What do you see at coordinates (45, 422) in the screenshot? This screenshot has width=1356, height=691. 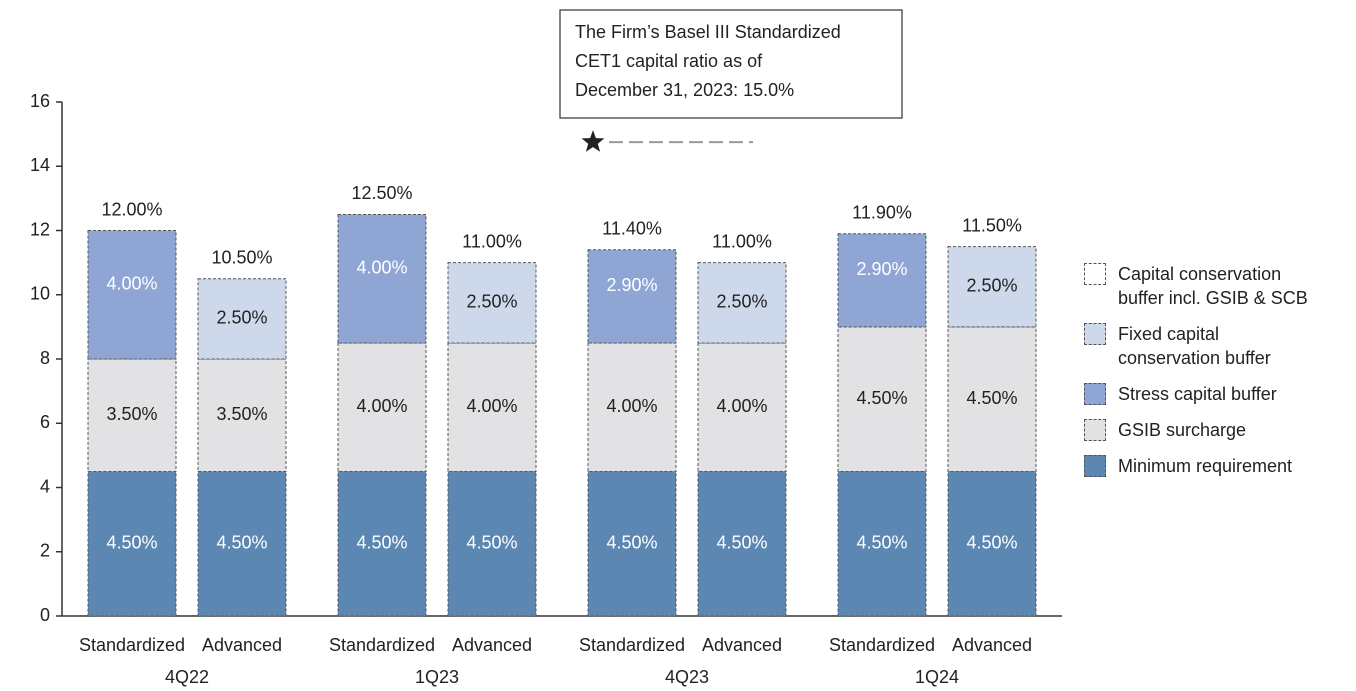 I see `y-tick-label: 6` at bounding box center [45, 422].